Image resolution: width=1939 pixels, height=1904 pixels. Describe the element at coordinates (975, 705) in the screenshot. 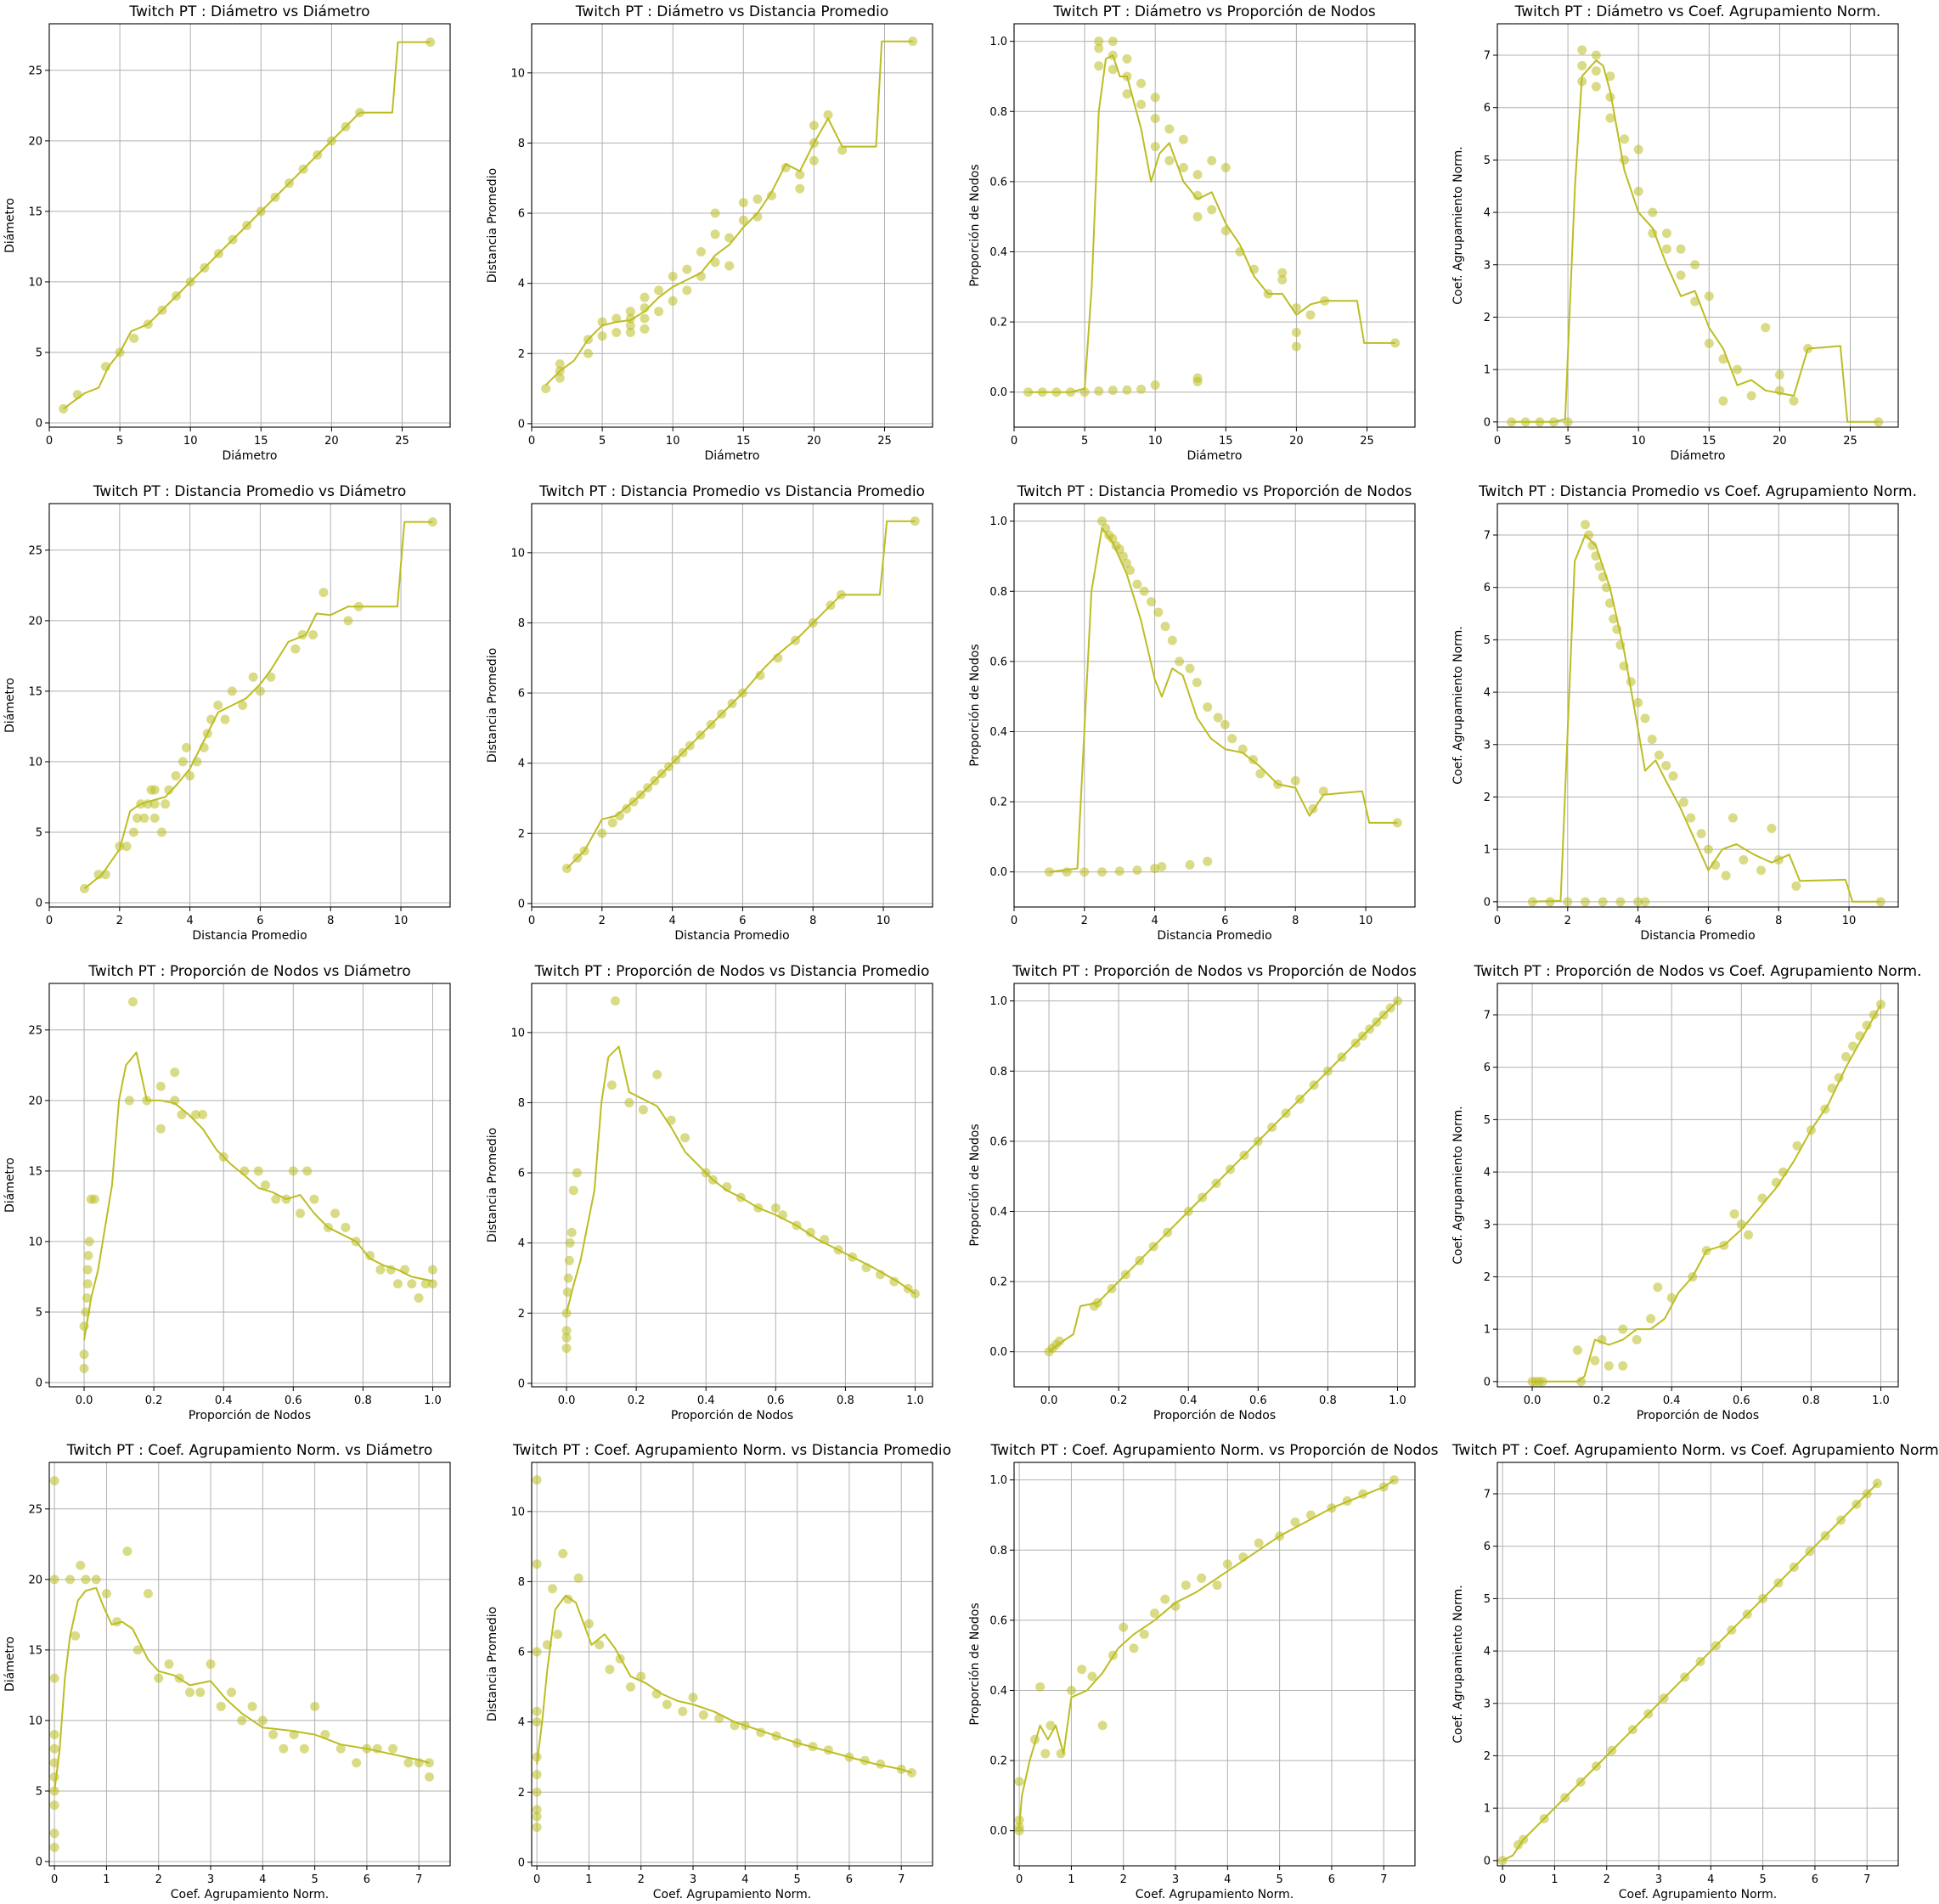

I see `y-axis-label: Proporción de Nodos` at that location.